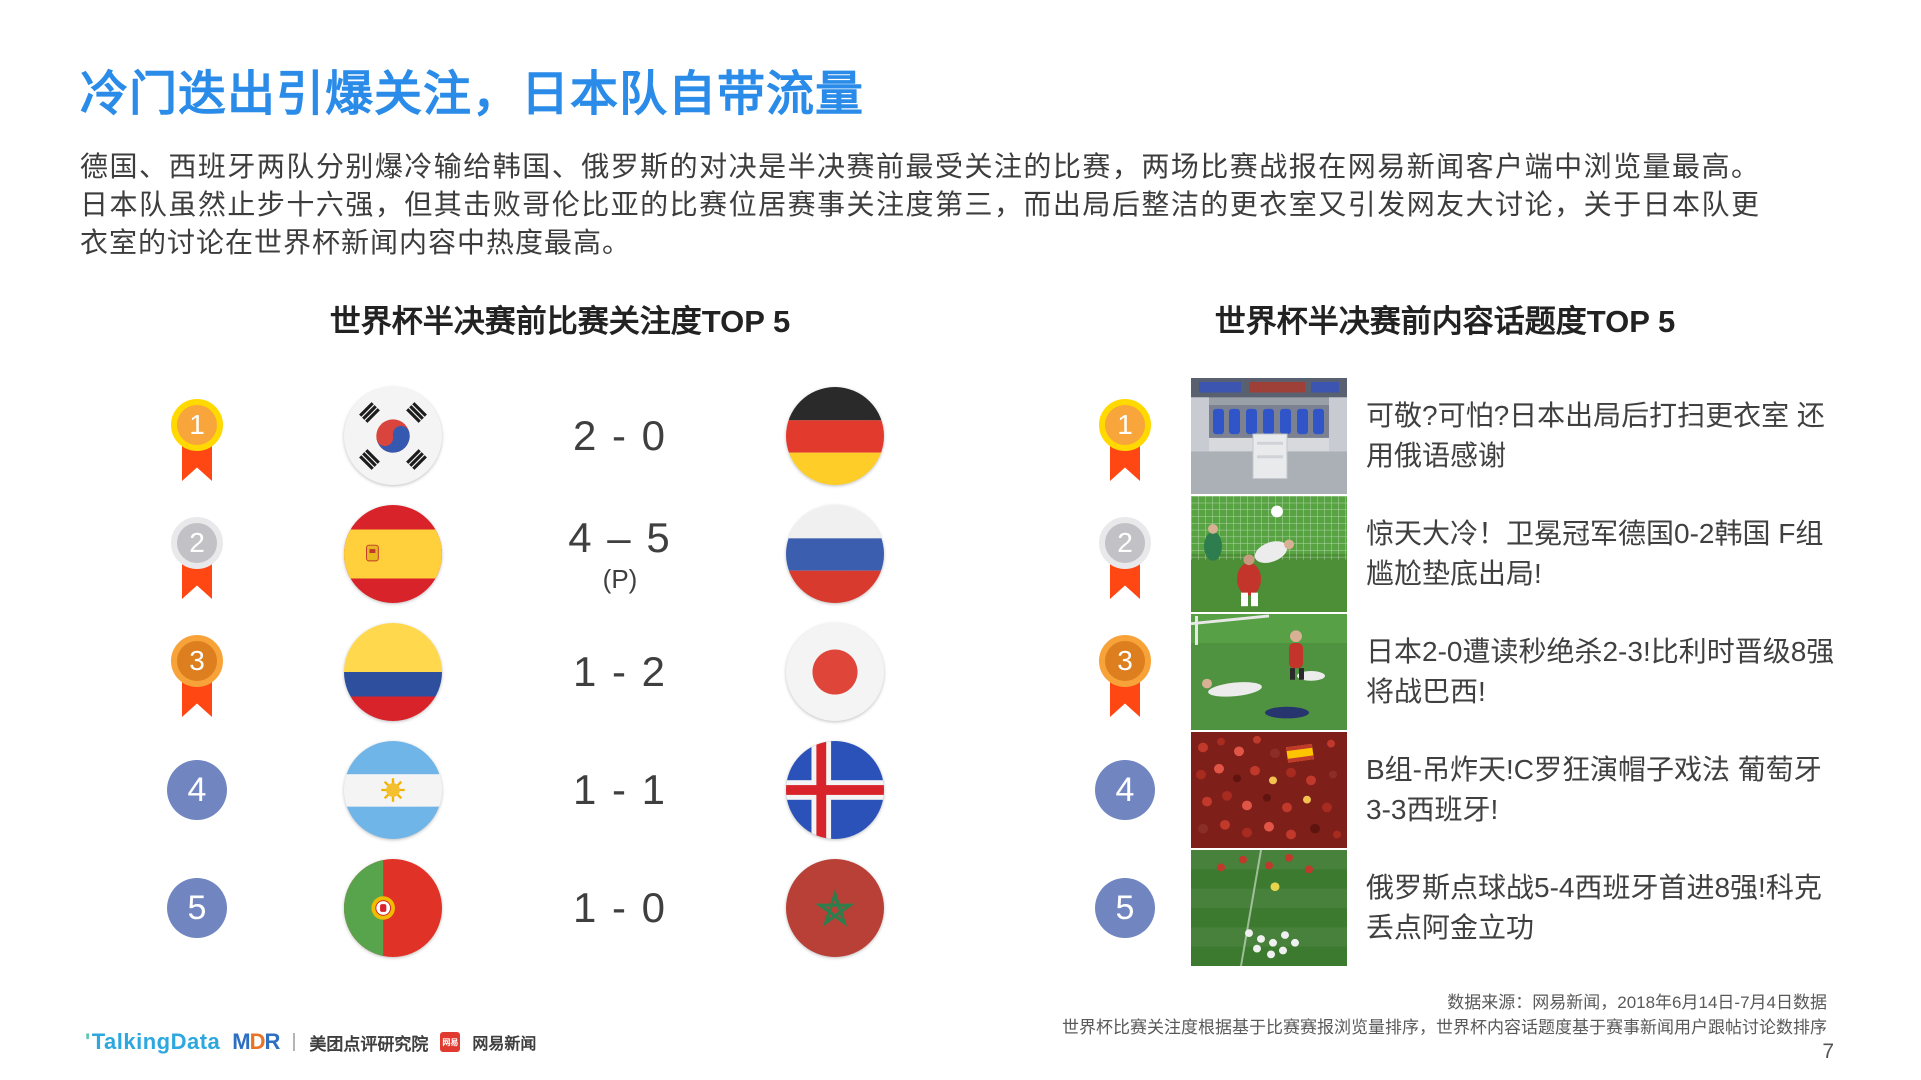  What do you see at coordinates (620, 537) in the screenshot?
I see `score-text: 4 – 5` at bounding box center [620, 537].